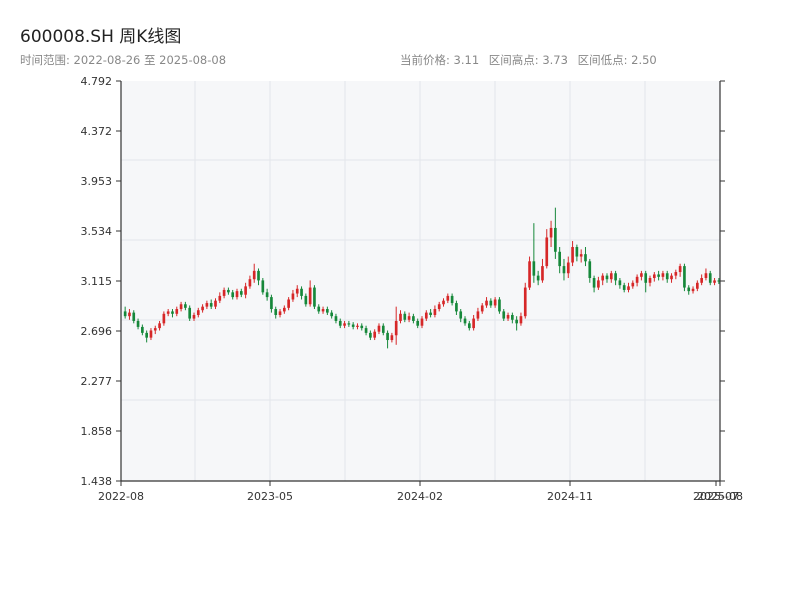 The width and height of the screenshot is (800, 600). Describe the element at coordinates (270, 496) in the screenshot. I see `x-tick-label: 2023-05` at that location.